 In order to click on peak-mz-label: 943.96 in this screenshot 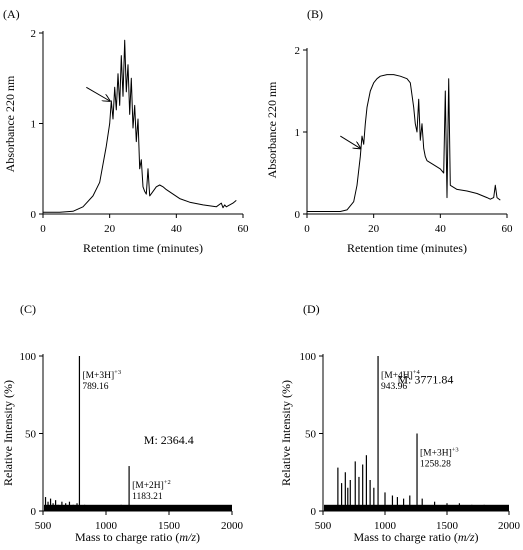, I will do `click(394, 387)`.